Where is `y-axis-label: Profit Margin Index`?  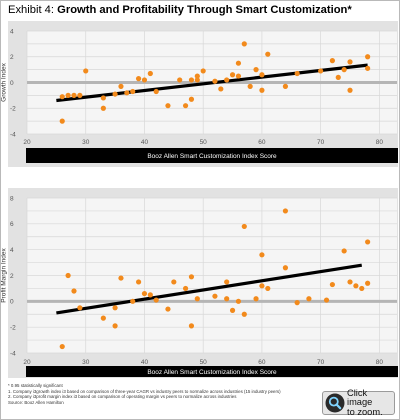 y-axis-label: Profit Margin Index is located at coordinates (4, 274).